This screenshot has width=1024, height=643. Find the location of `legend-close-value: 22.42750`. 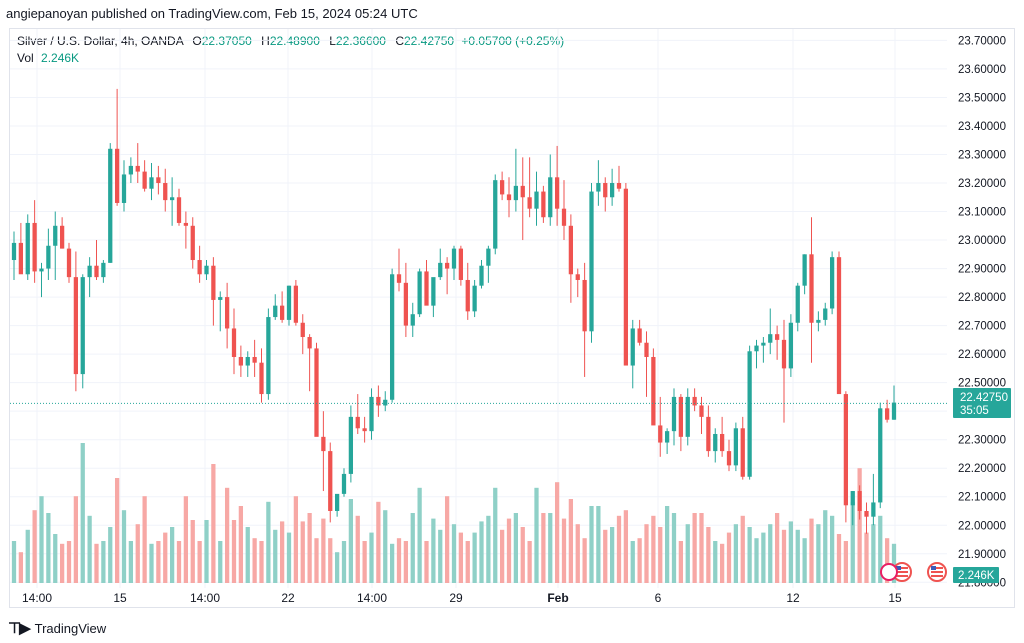

legend-close-value: 22.42750 is located at coordinates (429, 41).